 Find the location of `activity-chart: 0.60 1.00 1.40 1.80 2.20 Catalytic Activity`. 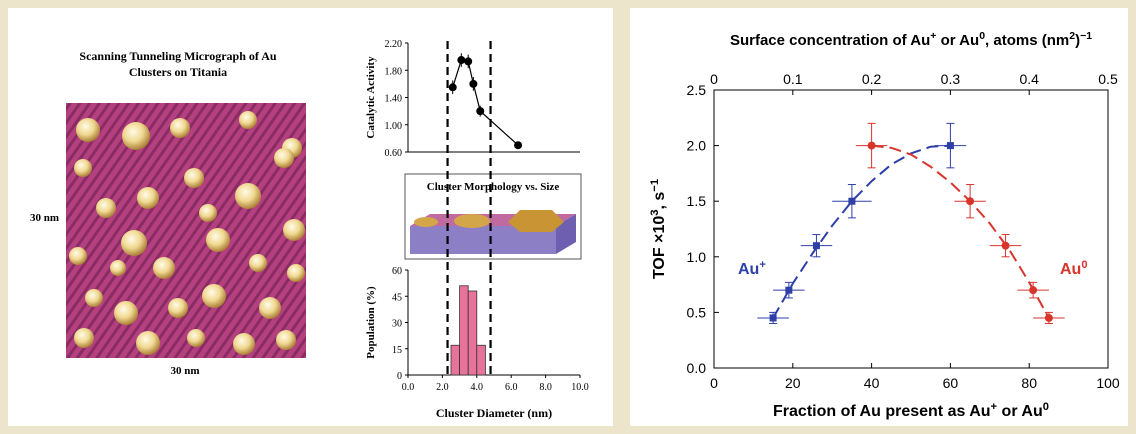

activity-chart: 0.60 1.00 1.40 1.80 2.20 Catalytic Activity is located at coordinates (472, 99).